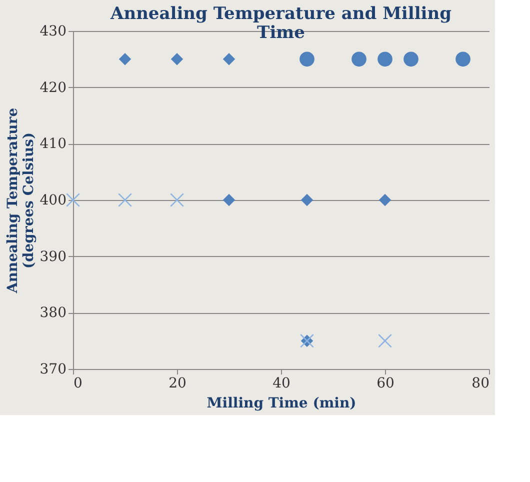  I want to click on y-tick-label: 400, so click(53, 200).